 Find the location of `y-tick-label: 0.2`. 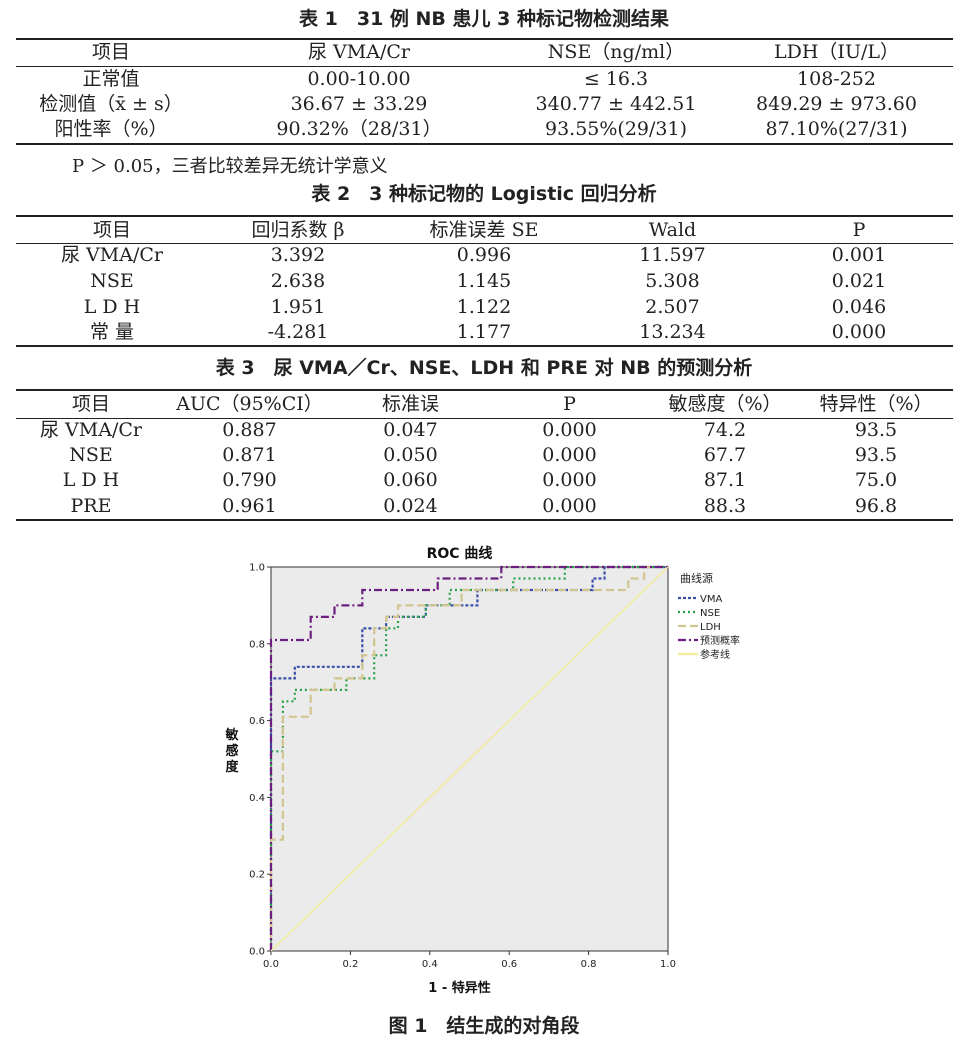

y-tick-label: 0.2 is located at coordinates (257, 875).